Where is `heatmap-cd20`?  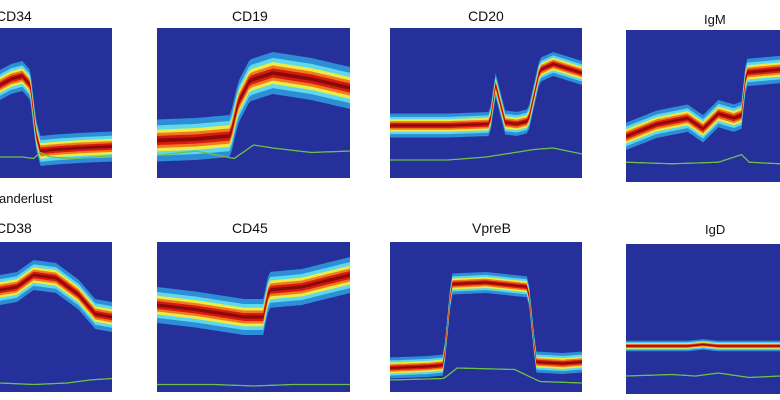
heatmap-cd20 is located at coordinates (486, 103).